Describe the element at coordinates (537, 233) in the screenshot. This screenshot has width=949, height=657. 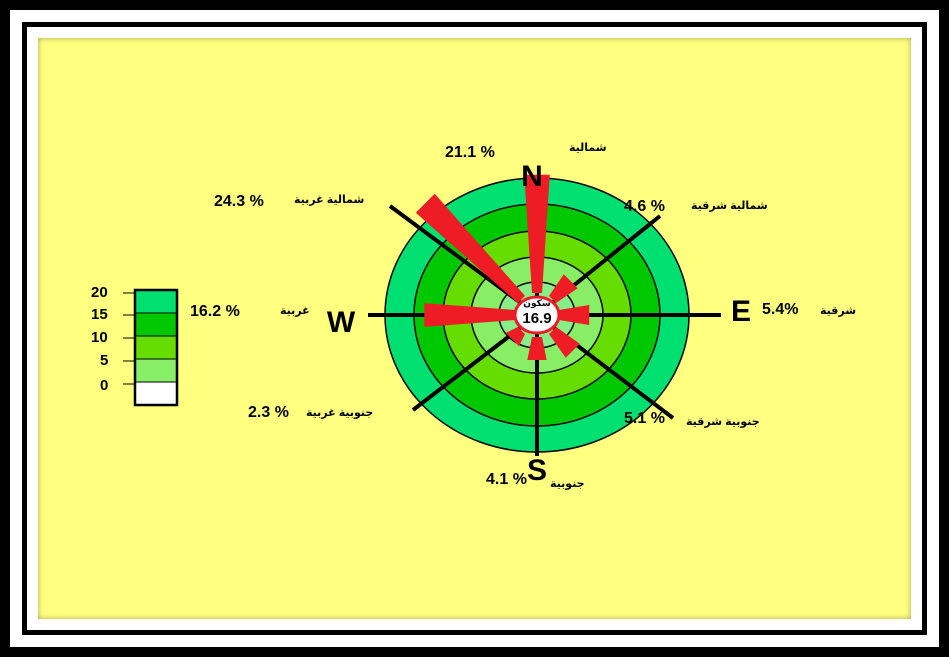
I see `petal-n` at that location.